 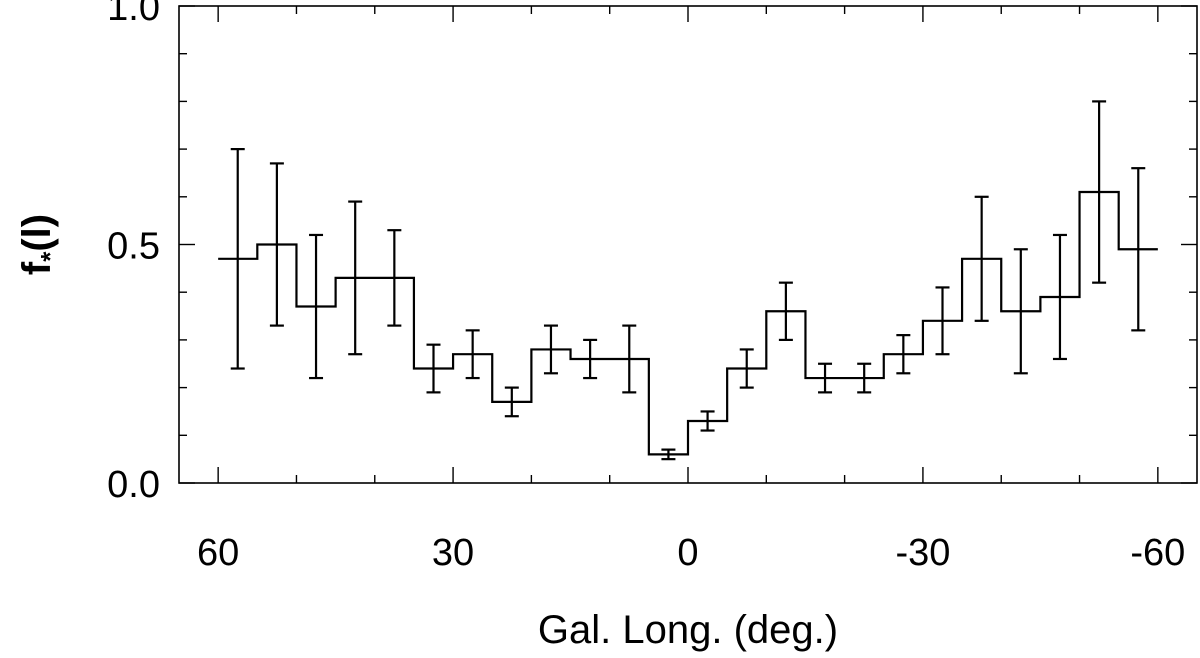 I want to click on y-tick-label: 0.0, so click(x=133, y=485).